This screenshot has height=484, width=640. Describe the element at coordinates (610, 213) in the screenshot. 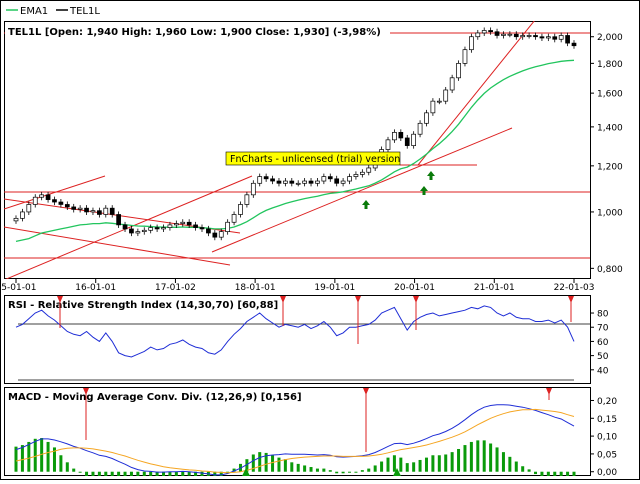

I see `price-tick-label: 1,000` at that location.